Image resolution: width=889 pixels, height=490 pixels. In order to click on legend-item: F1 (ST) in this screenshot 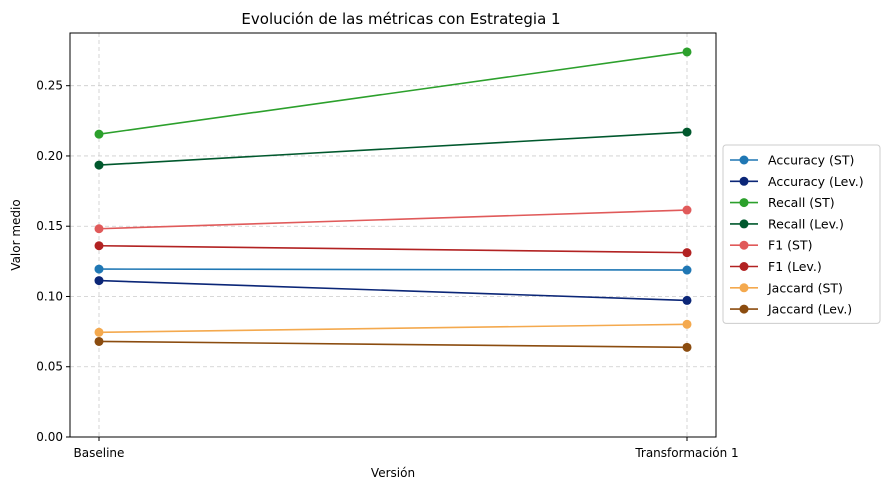, I will do `click(771, 245)`.